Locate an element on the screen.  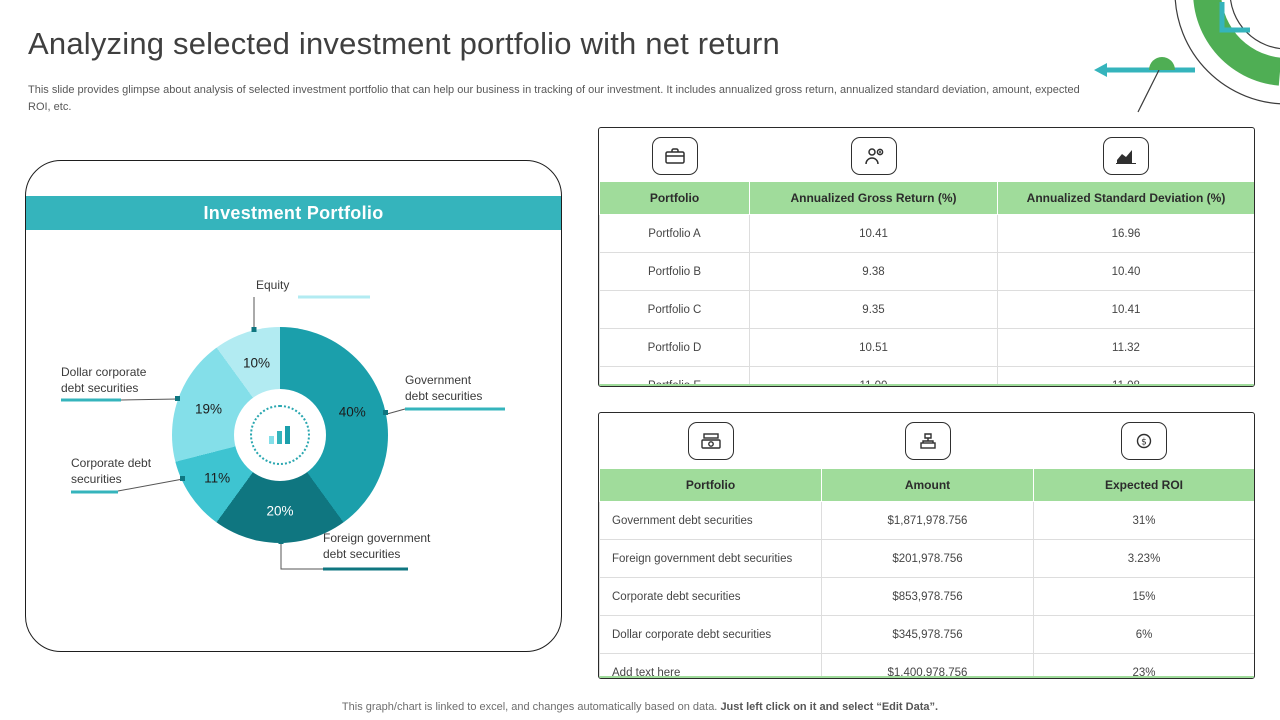
callout-equity: Equity is located at coordinates (272, 286).